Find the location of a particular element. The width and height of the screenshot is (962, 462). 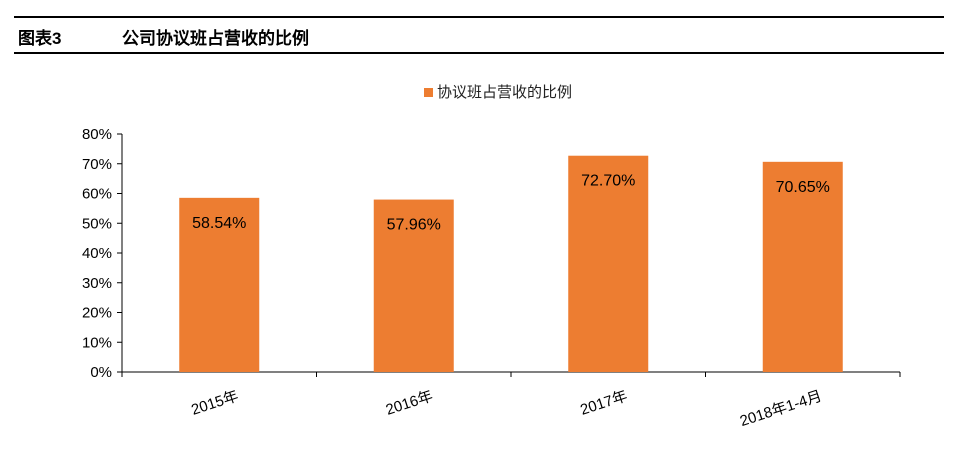

data-label: 57.96% is located at coordinates (414, 225).